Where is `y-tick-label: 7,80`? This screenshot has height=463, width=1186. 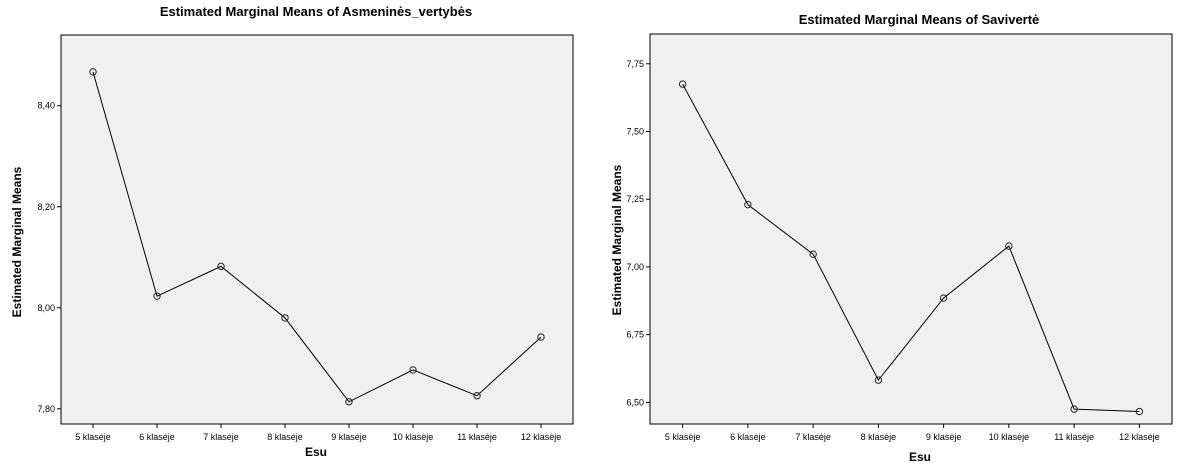 y-tick-label: 7,80 is located at coordinates (46, 409).